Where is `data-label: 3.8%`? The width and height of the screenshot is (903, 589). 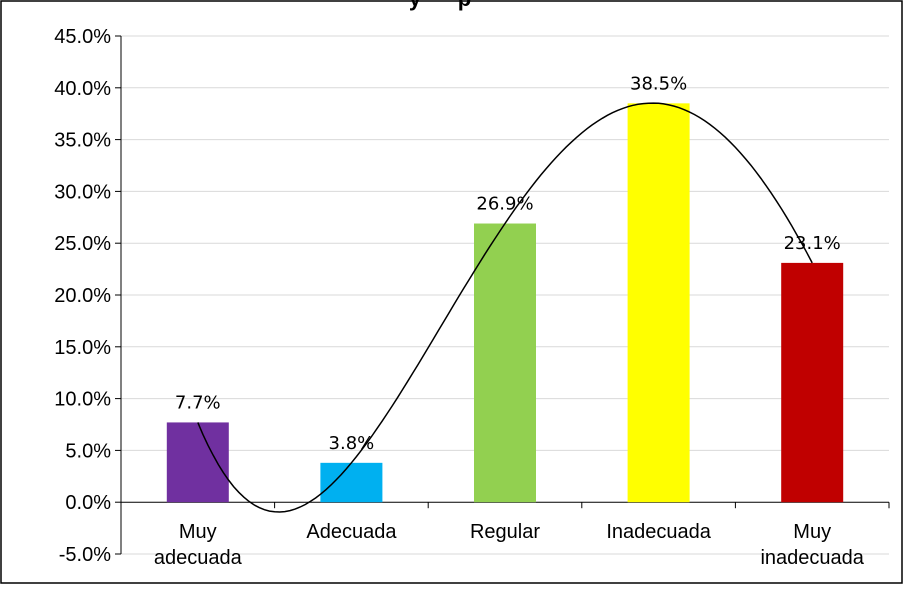 data-label: 3.8% is located at coordinates (352, 443).